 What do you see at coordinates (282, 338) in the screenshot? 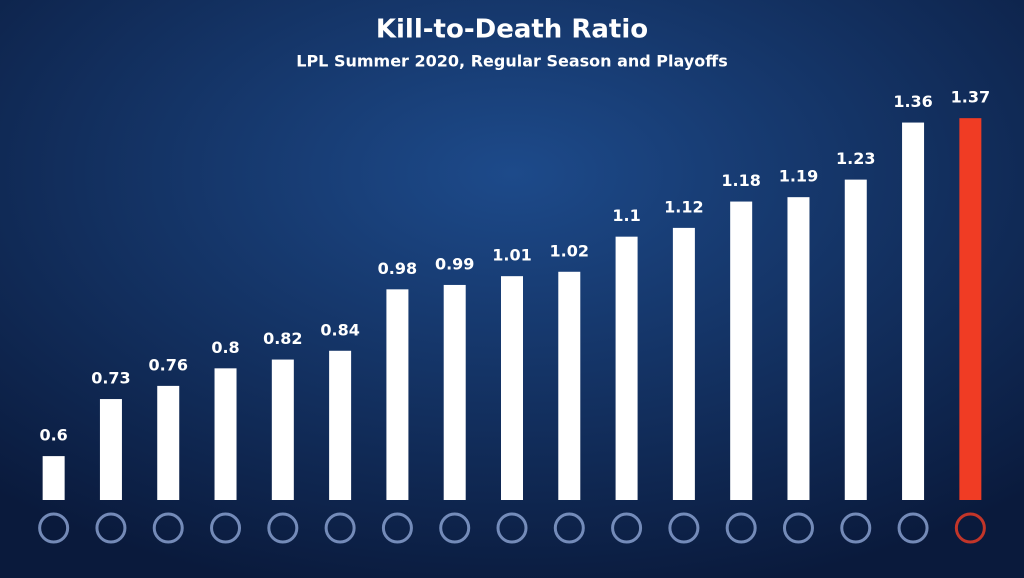
I see `value-label: 0.82` at bounding box center [282, 338].